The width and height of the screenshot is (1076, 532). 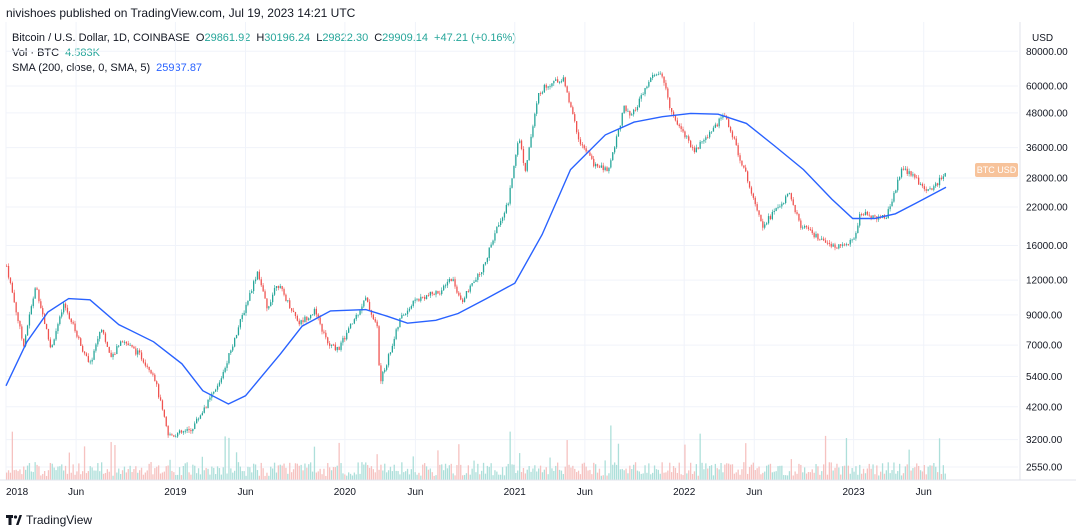 I want to click on time-tick-label: 2018, so click(x=17, y=492).